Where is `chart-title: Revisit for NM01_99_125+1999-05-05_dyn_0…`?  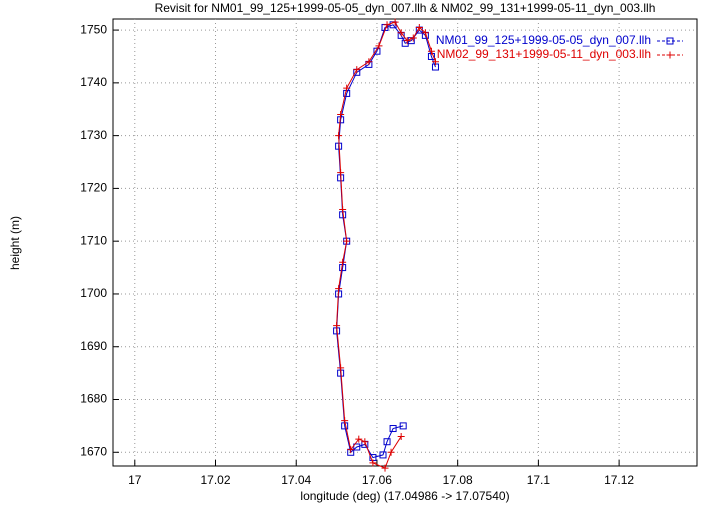 chart-title: Revisit for NM01_99_125+1999-05-05_dyn_0… is located at coordinates (405, 8).